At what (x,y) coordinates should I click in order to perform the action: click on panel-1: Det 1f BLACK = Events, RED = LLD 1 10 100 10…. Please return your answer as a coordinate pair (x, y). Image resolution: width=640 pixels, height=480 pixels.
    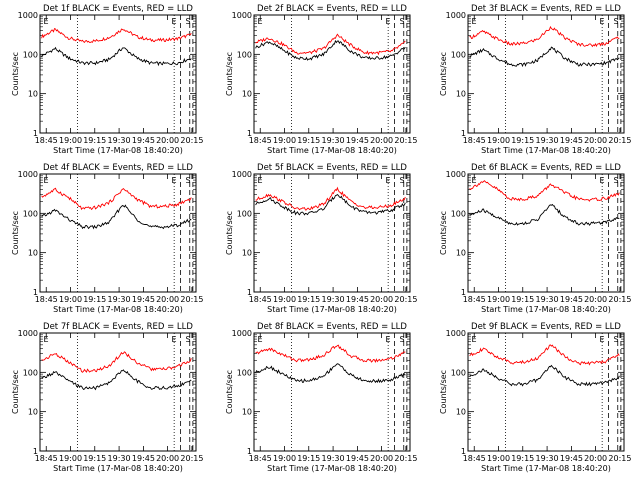
    Looking at the image, I should click on (107, 79).